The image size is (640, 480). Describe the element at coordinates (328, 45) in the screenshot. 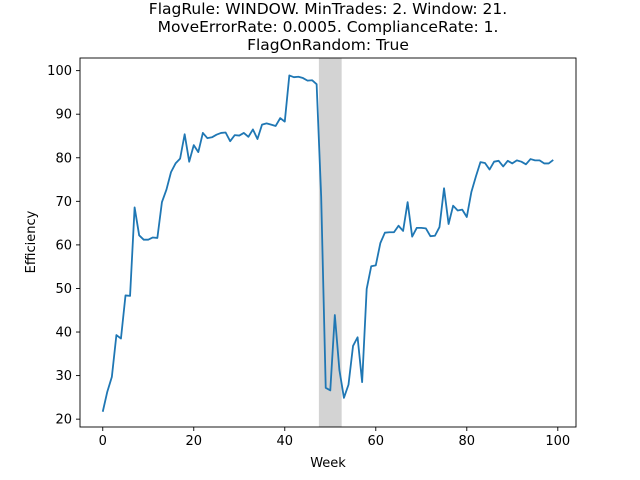

I see `title-line-3: FlagOnRandom: True` at that location.